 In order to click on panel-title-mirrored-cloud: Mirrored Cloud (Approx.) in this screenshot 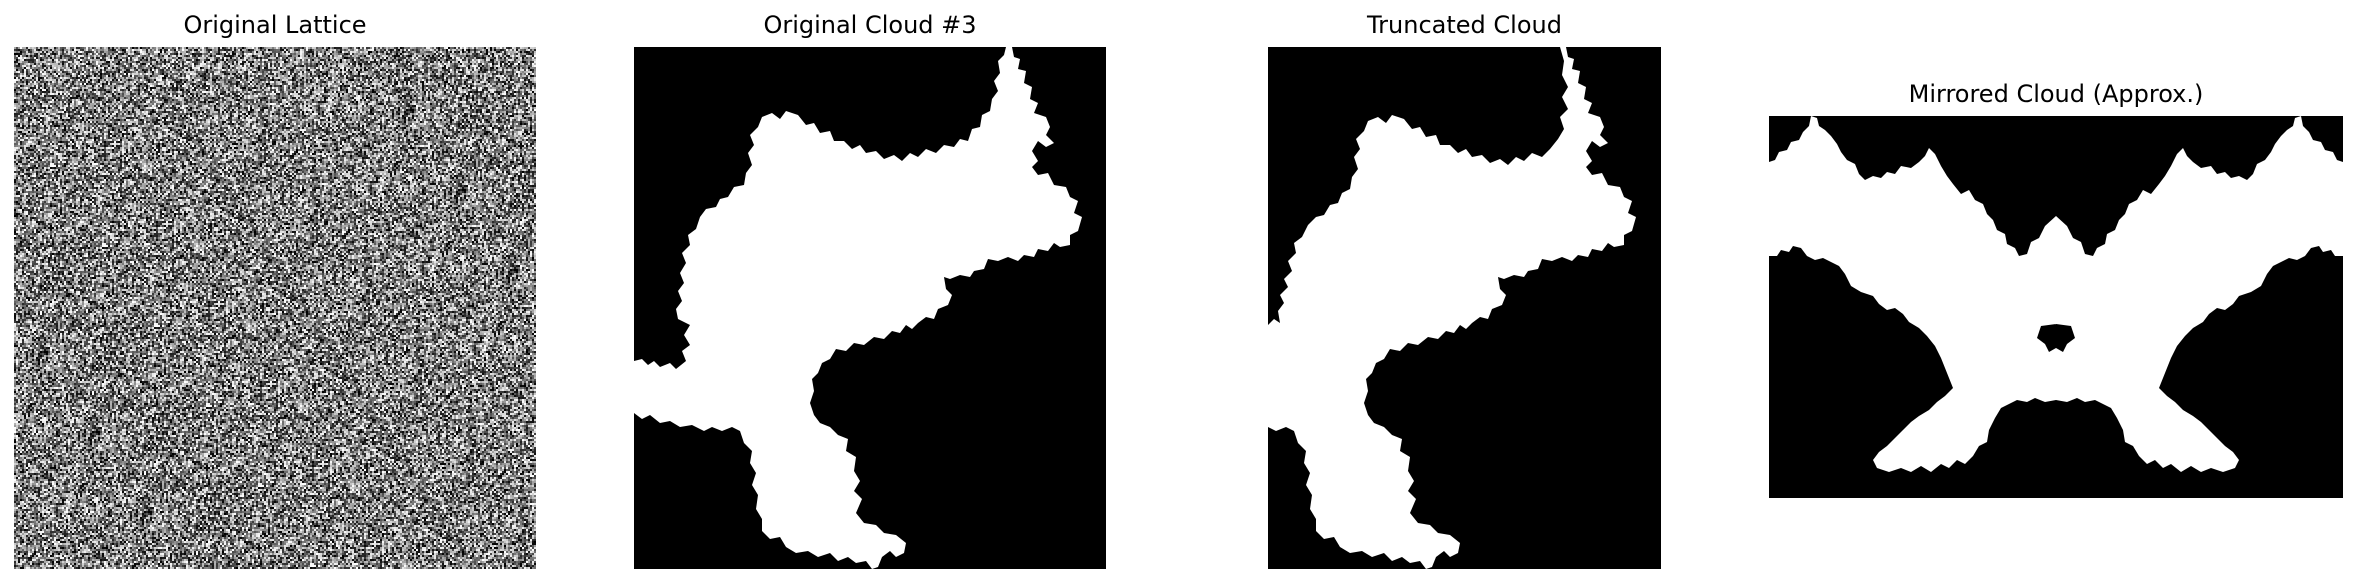, I will do `click(2056, 94)`.